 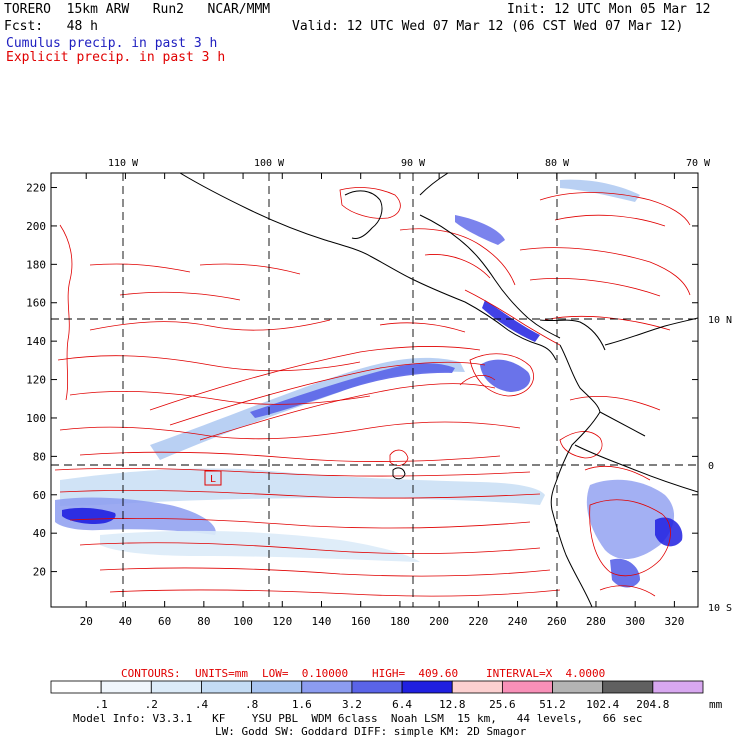 I want to click on y-tick-label: 120, so click(x=36, y=380).